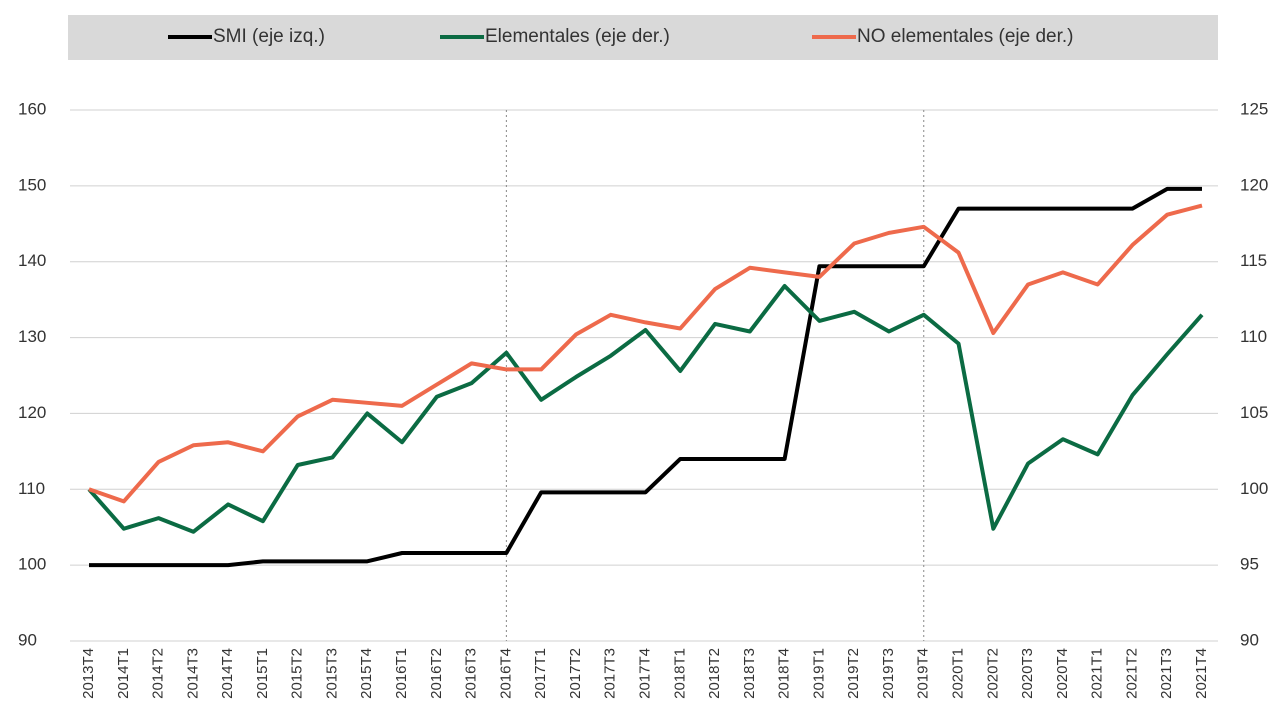 The height and width of the screenshot is (720, 1274). What do you see at coordinates (227, 673) in the screenshot?
I see `x-tick-label: 2014T4` at bounding box center [227, 673].